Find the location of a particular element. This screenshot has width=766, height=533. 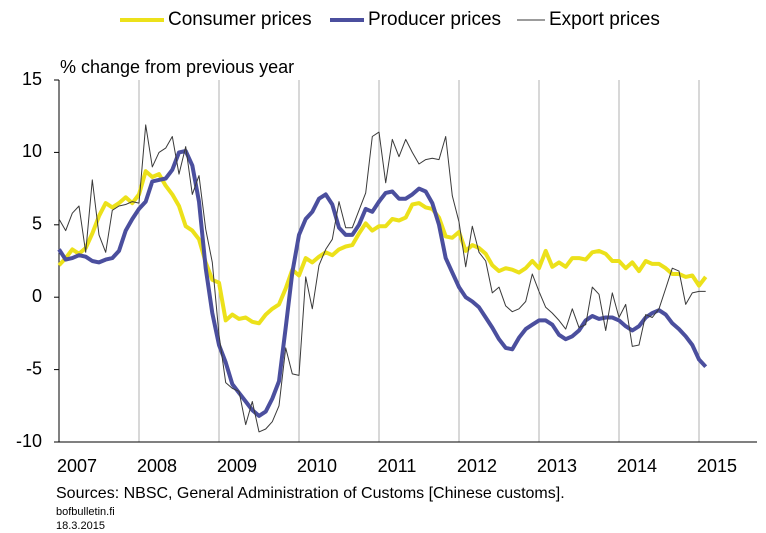

axis-label: % change from previous year is located at coordinates (177, 67).